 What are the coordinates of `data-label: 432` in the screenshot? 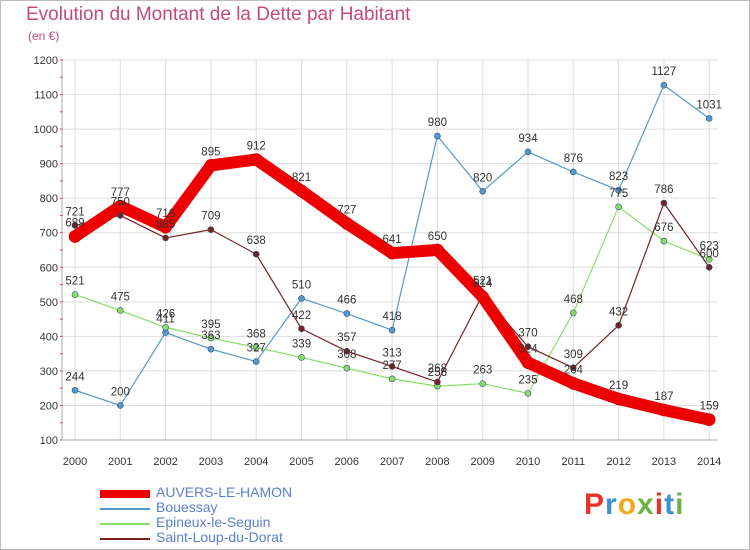 It's located at (618, 312).